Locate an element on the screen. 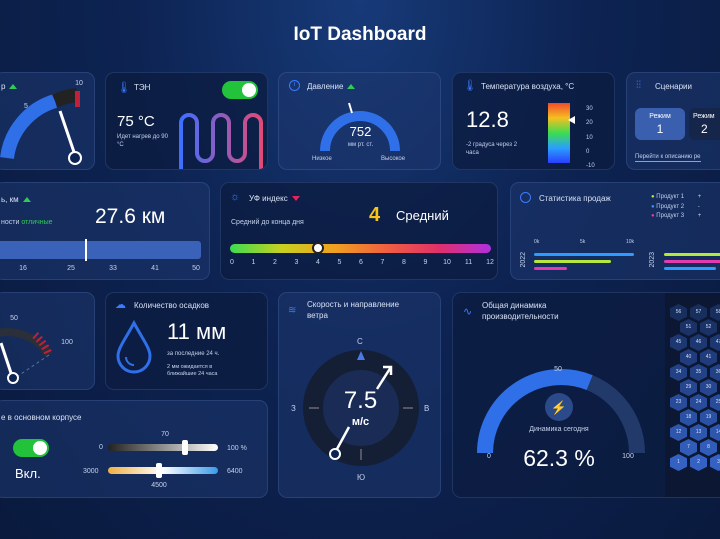  hex-cell: 46 is located at coordinates (698, 342).